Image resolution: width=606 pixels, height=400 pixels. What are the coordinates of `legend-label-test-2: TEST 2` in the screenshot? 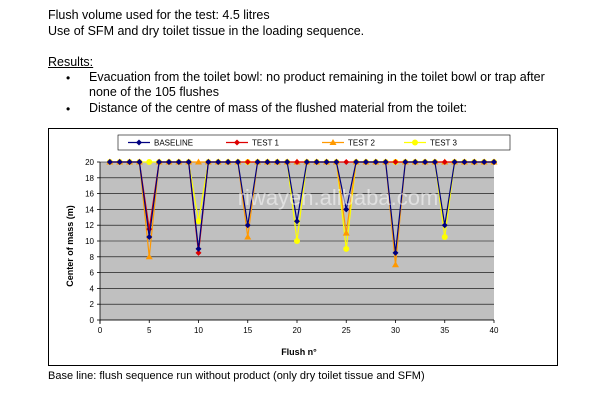 It's located at (362, 143).